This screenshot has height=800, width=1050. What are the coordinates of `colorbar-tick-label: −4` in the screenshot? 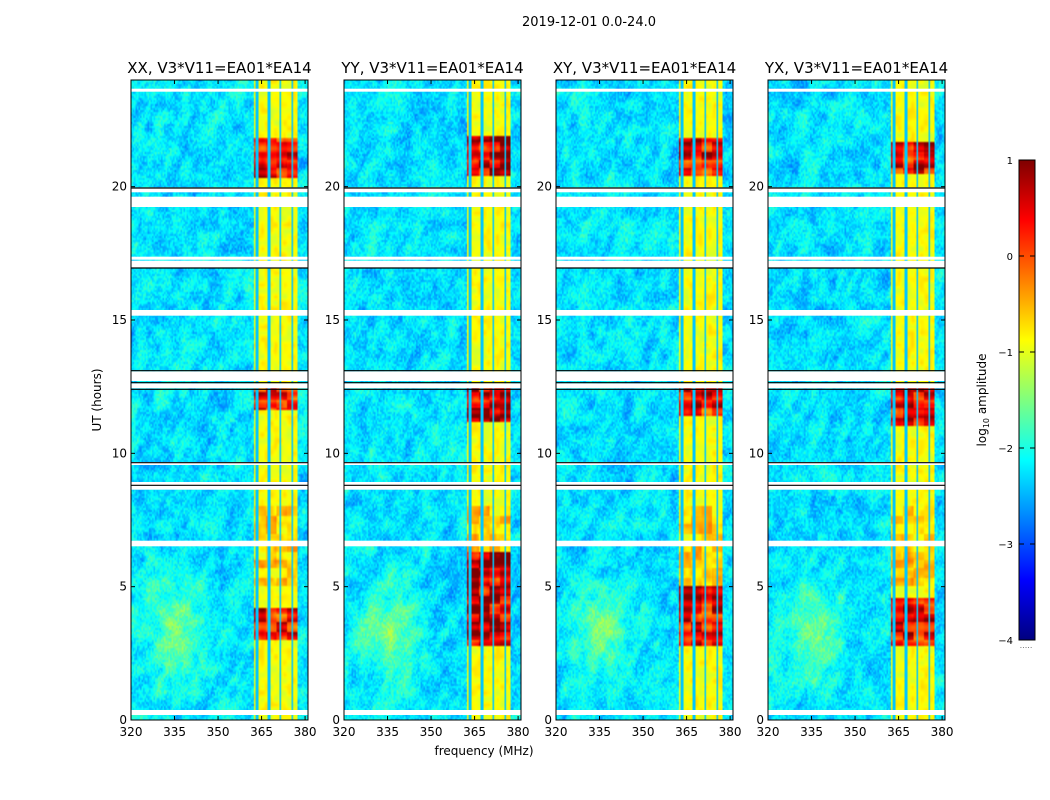 It's located at (1005, 641).